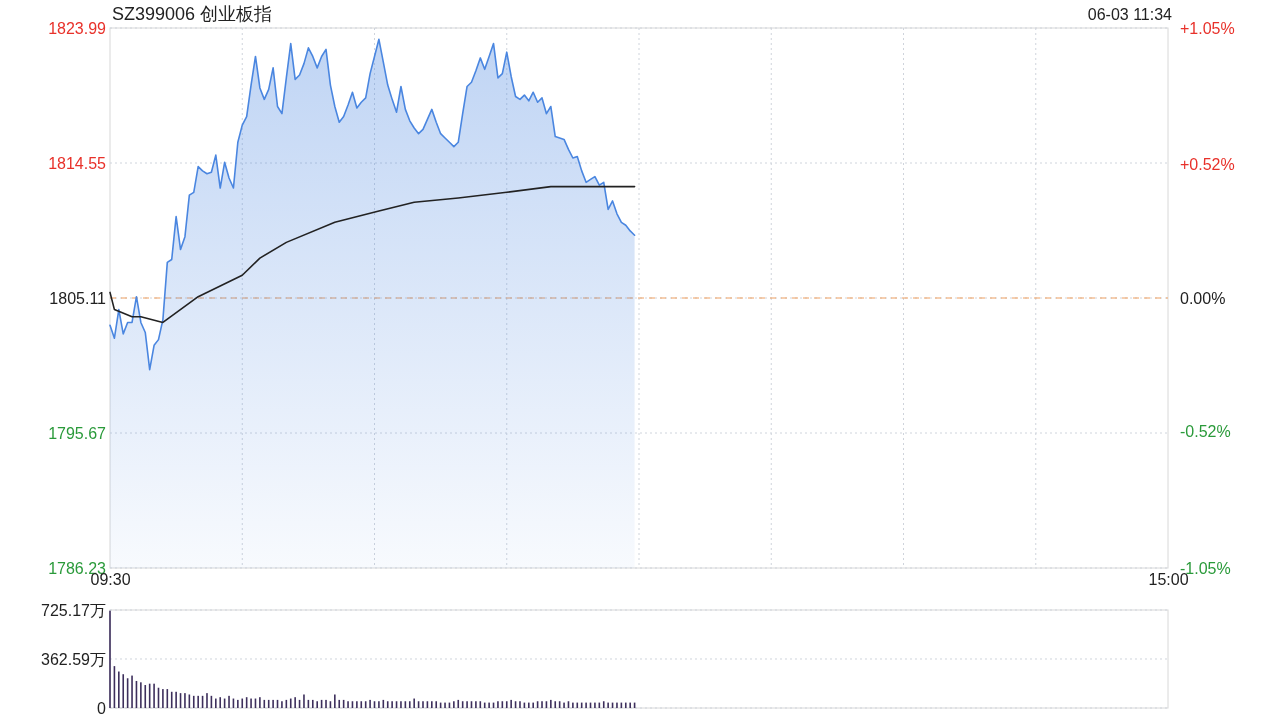  What do you see at coordinates (1130, 14) in the screenshot?
I see `text: 06-03 11:34` at bounding box center [1130, 14].